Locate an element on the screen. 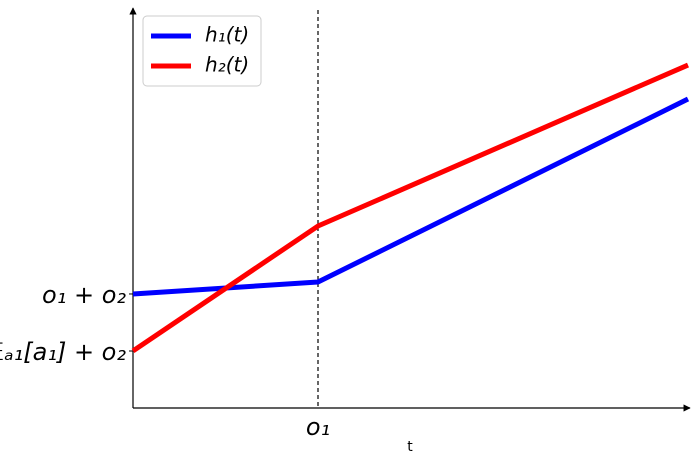 The height and width of the screenshot is (465, 698). y-tick-label: 𝔼ₐ₁[a₁] + o₂ is located at coordinates (63, 352).